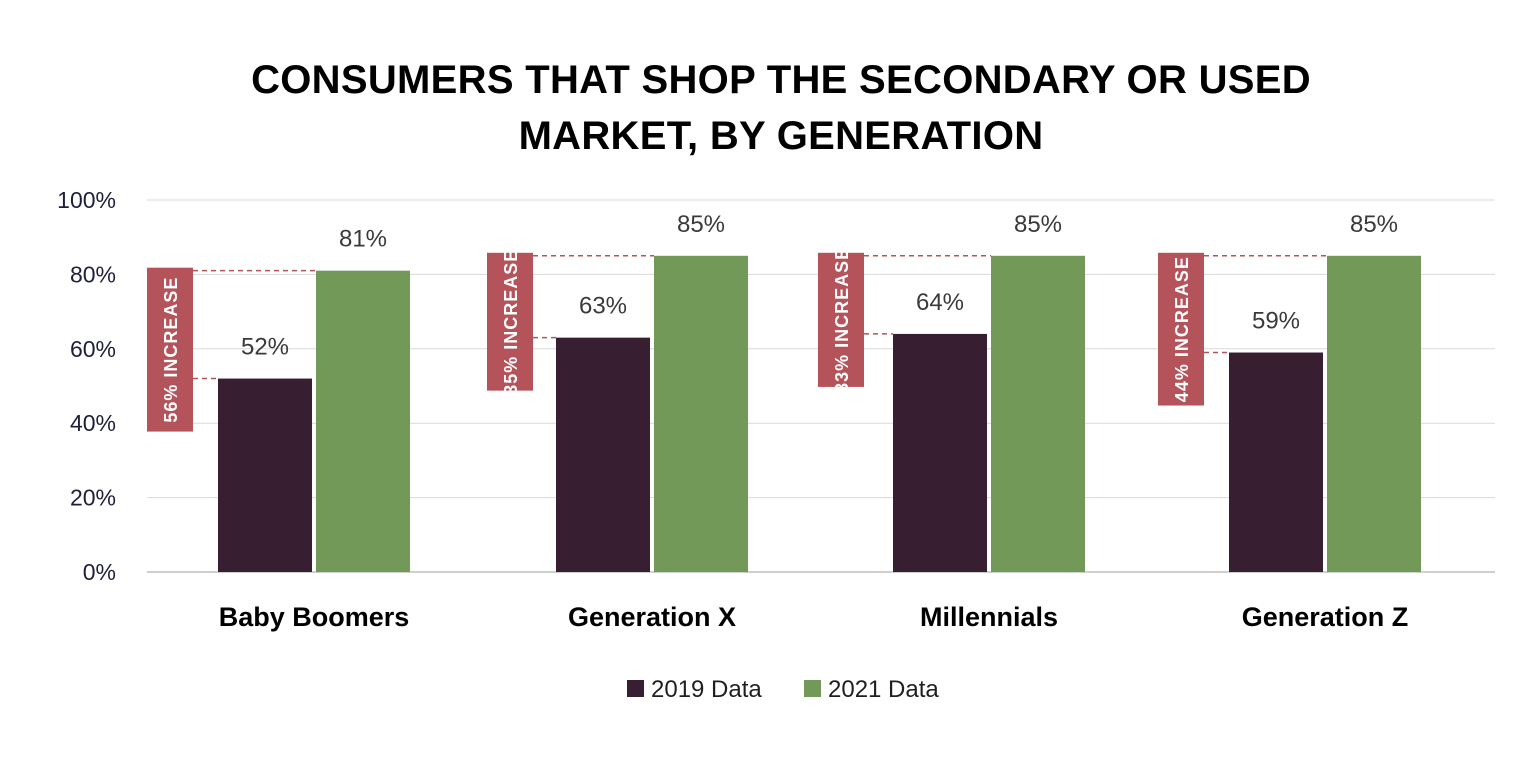 The height and width of the screenshot is (768, 1522). I want to click on y-tick-label: 60%, so click(93, 349).